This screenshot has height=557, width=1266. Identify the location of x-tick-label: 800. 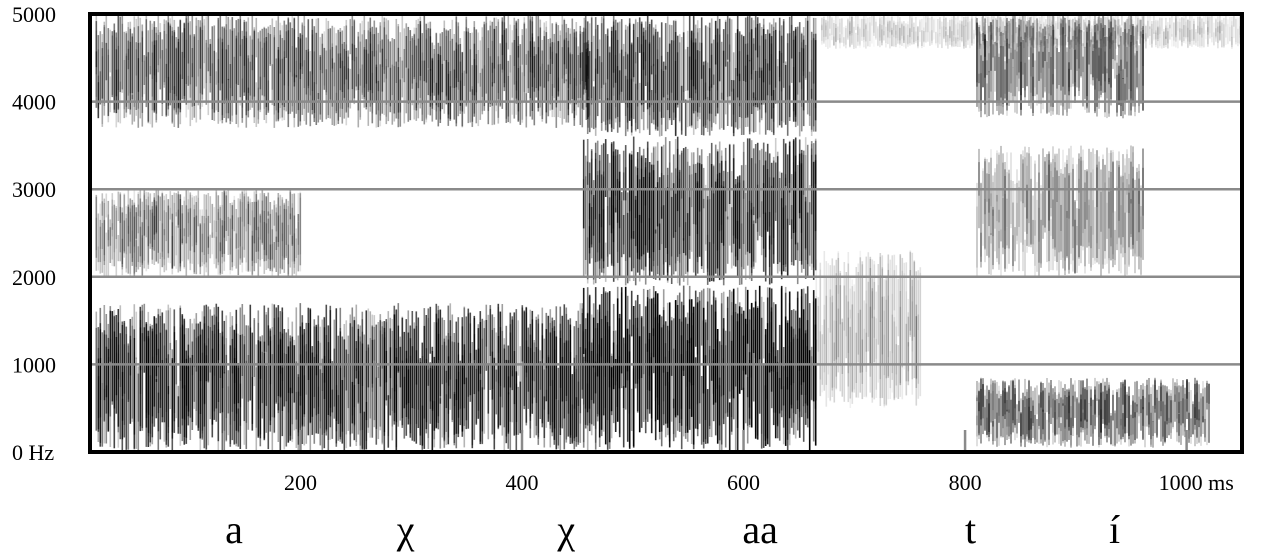
(965, 482).